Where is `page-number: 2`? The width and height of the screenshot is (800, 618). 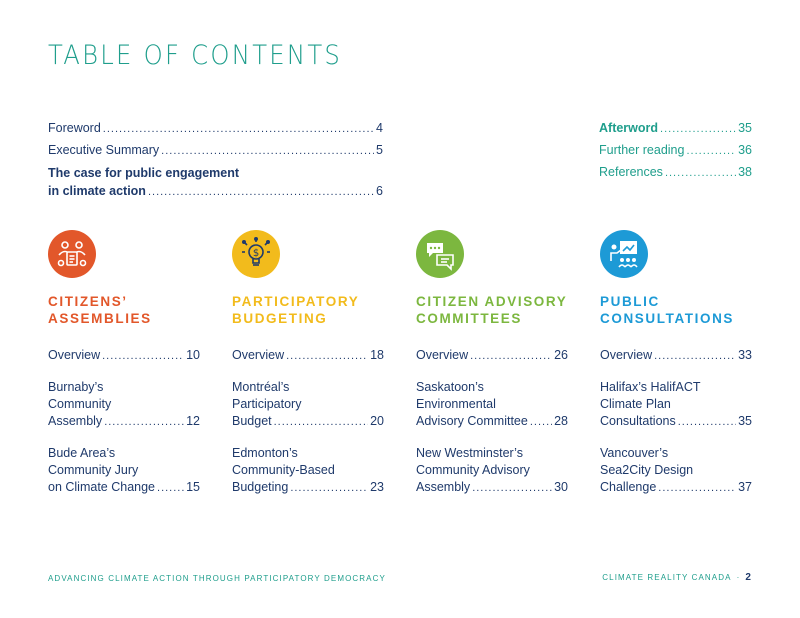
page-number: 2 is located at coordinates (748, 577).